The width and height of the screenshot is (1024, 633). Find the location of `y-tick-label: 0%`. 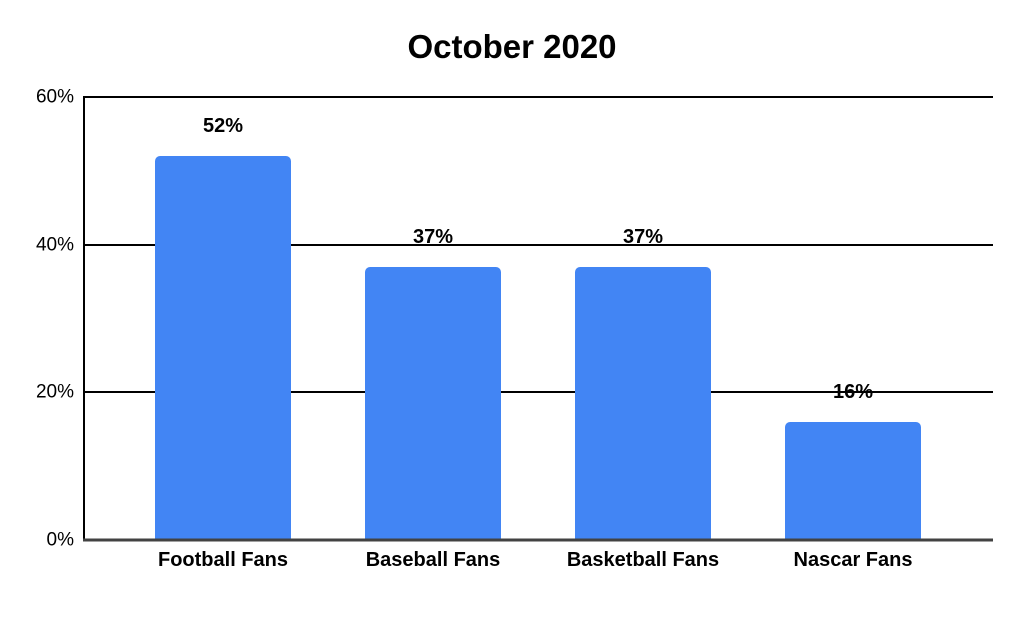

y-tick-label: 0% is located at coordinates (60, 540).